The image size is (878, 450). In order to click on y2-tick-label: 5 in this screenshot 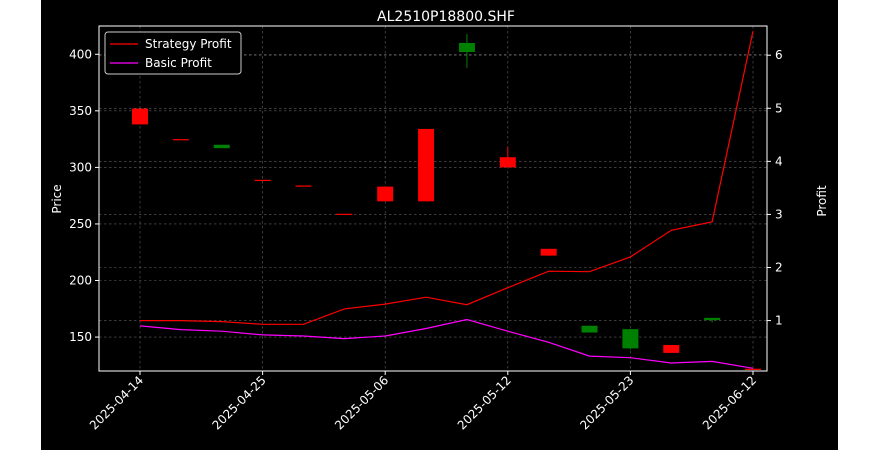, I will do `click(779, 108)`.